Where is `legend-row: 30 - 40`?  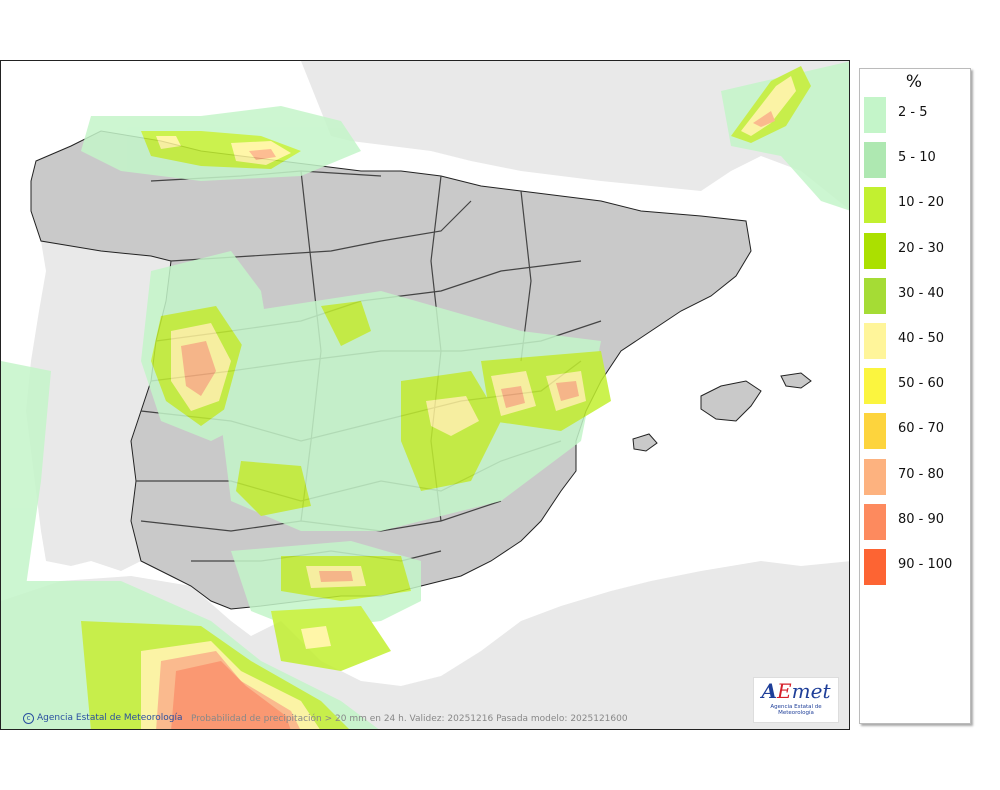 legend-row: 30 - 40 is located at coordinates (916, 295).